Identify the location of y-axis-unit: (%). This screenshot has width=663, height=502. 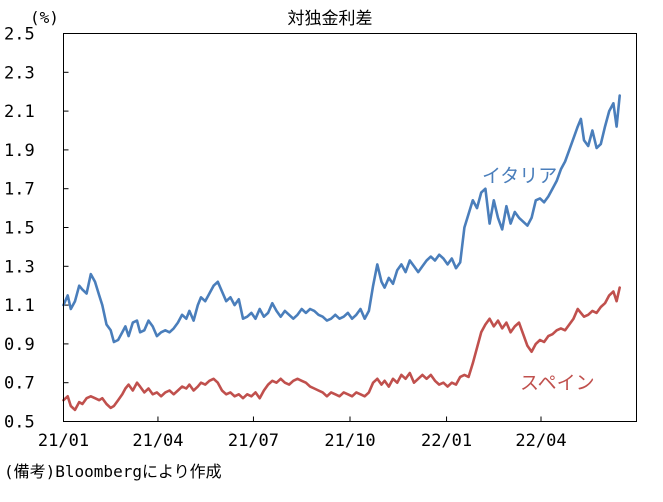
(44, 17).